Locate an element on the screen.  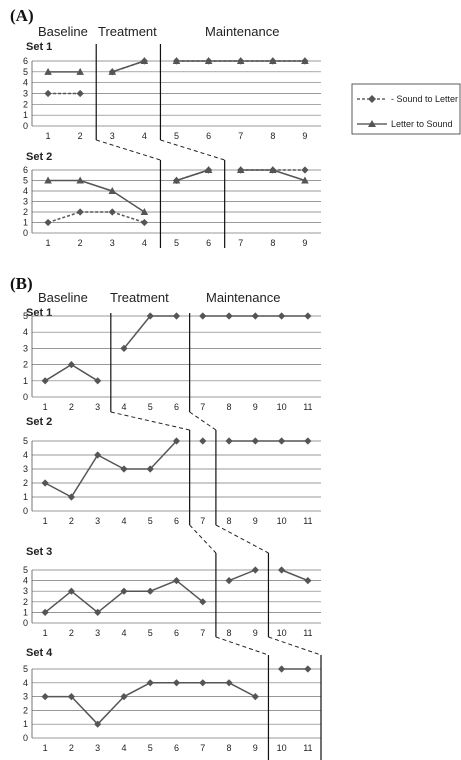
phase-label-treatment-a: Treatment is located at coordinates (127, 31).